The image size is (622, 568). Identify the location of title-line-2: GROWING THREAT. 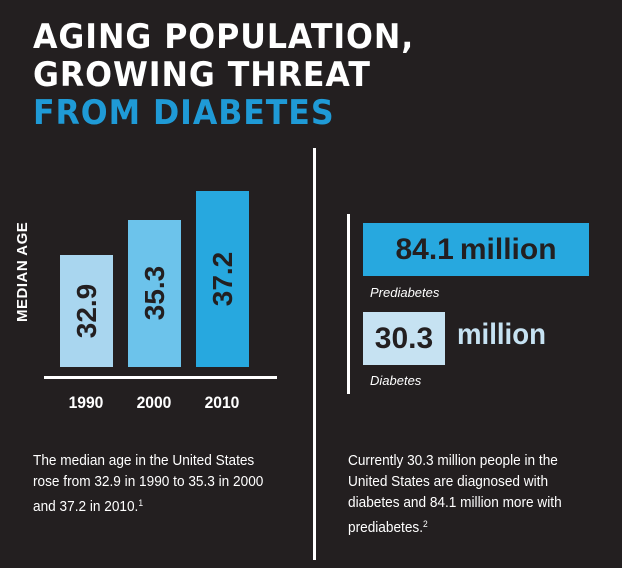
(202, 75).